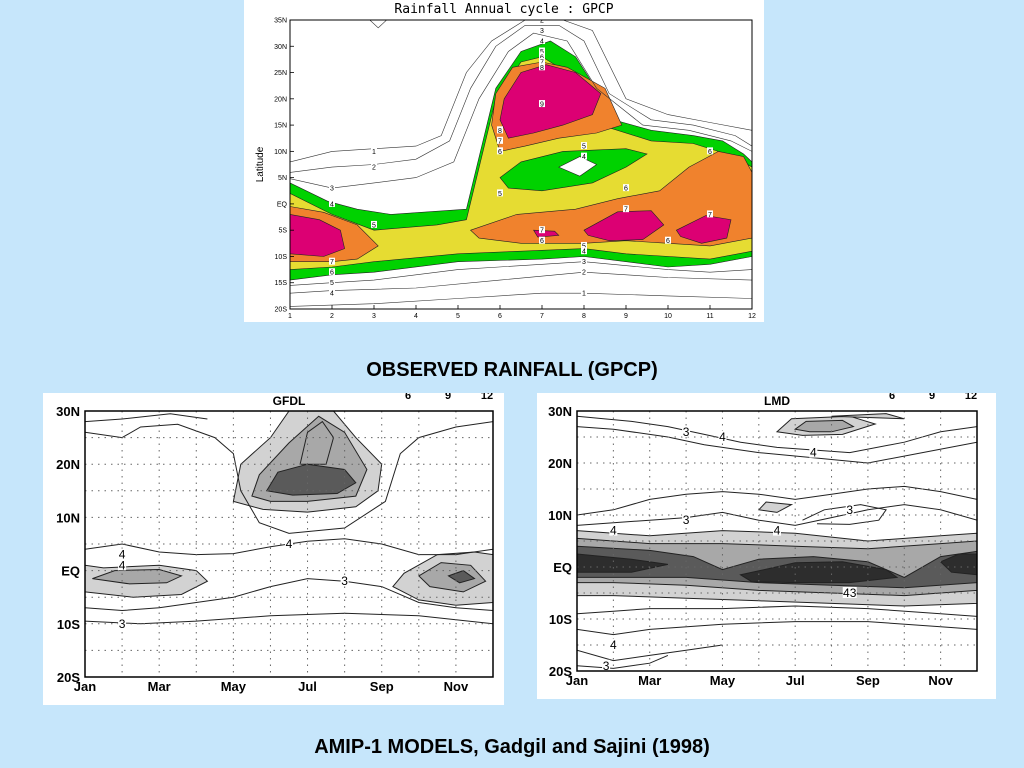  I want to click on contour-label: 2, so click(542, 21).